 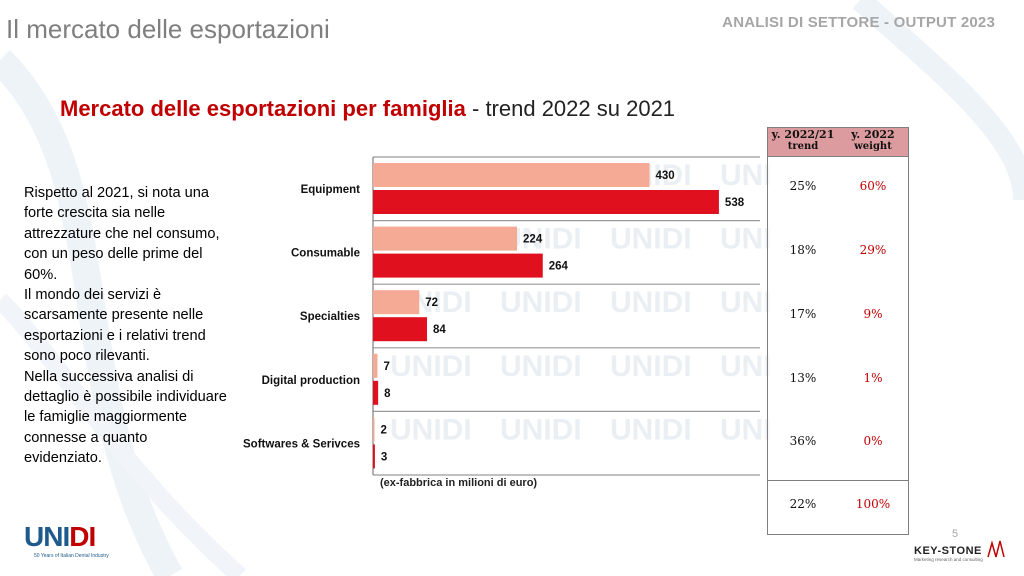 I want to click on section-label: ANALISI DI SETTORE - OUTPUT 2023, so click(x=858, y=22).